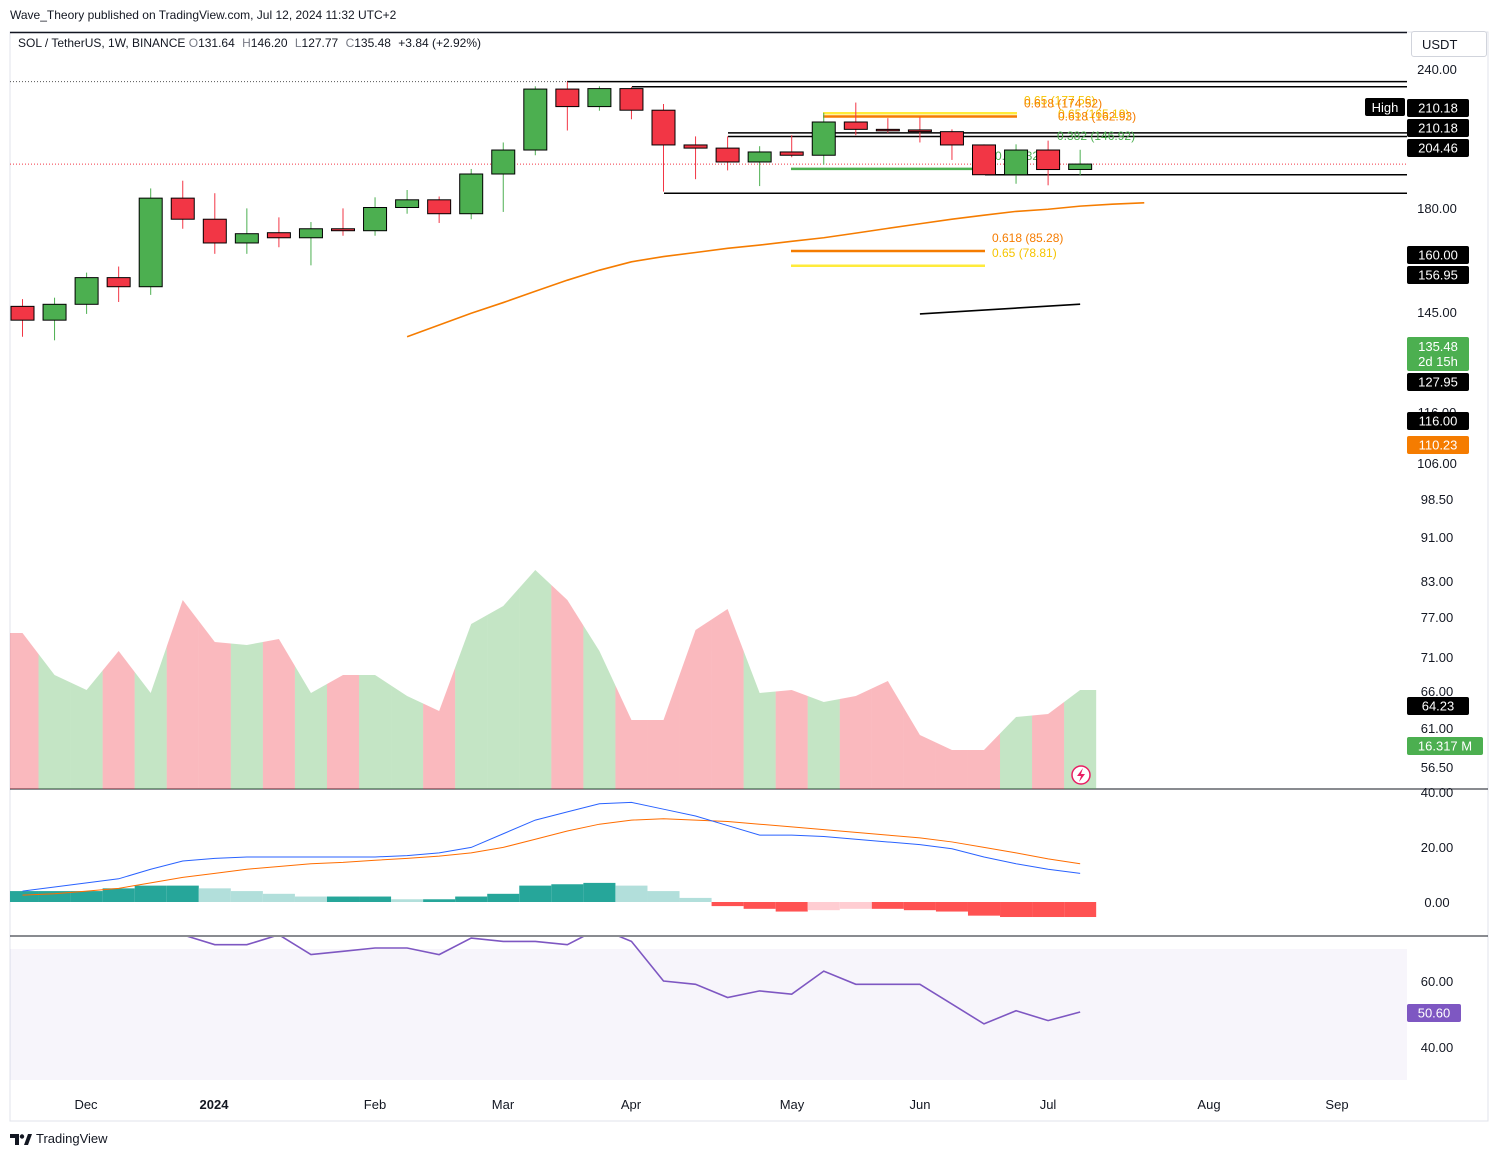 Image resolution: width=1499 pixels, height=1156 pixels. Describe the element at coordinates (551, 857) in the screenshot. I see `macd-signal-line` at that location.